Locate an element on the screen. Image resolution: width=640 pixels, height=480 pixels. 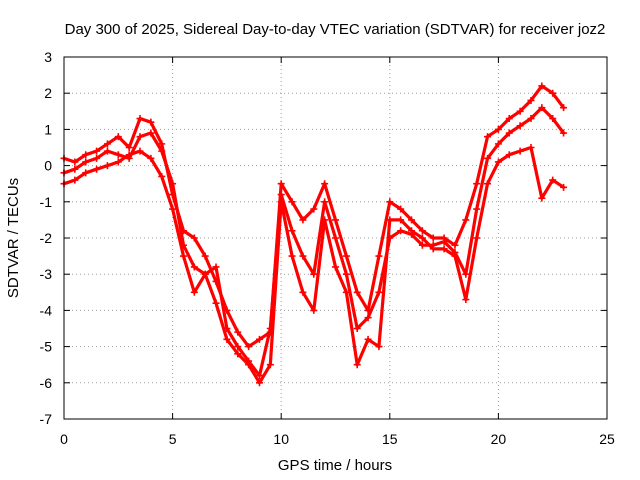
x-tick-label: 20 is located at coordinates (499, 439).